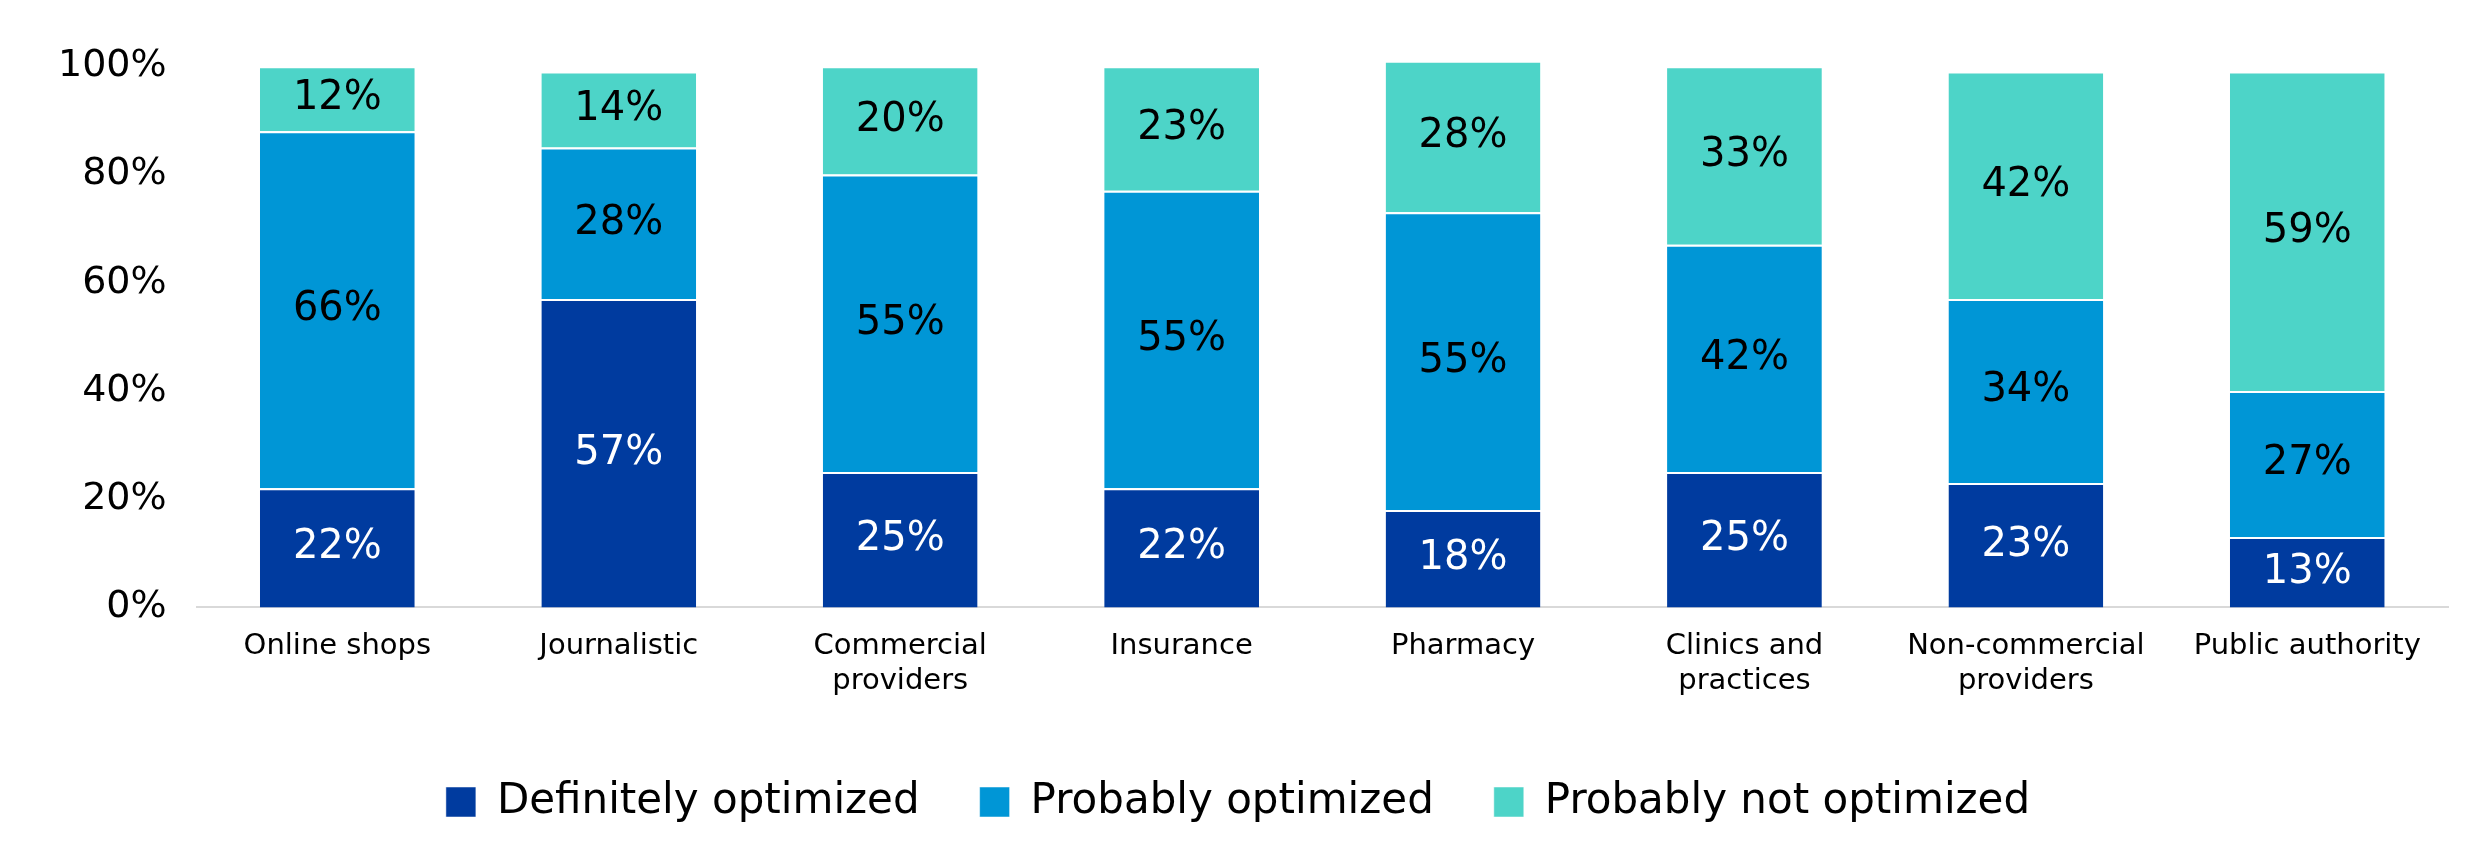  What do you see at coordinates (1787, 798) in the screenshot?
I see `legend-label: Probably not optimized` at bounding box center [1787, 798].